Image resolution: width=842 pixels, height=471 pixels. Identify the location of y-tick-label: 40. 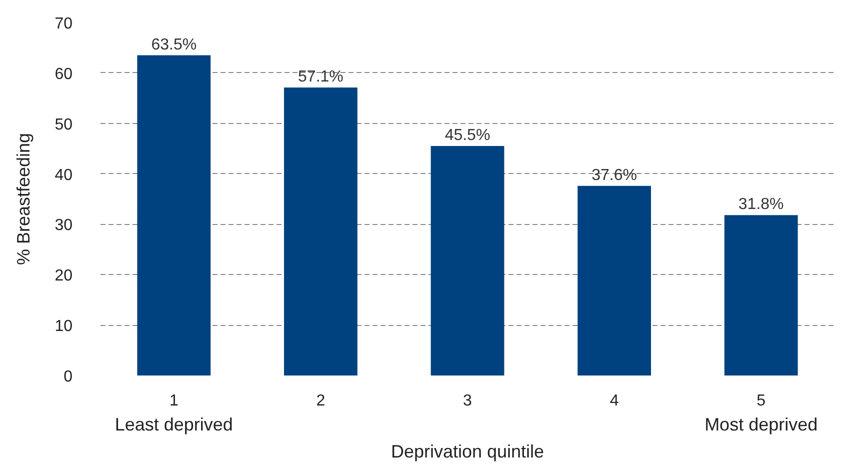
(63, 175).